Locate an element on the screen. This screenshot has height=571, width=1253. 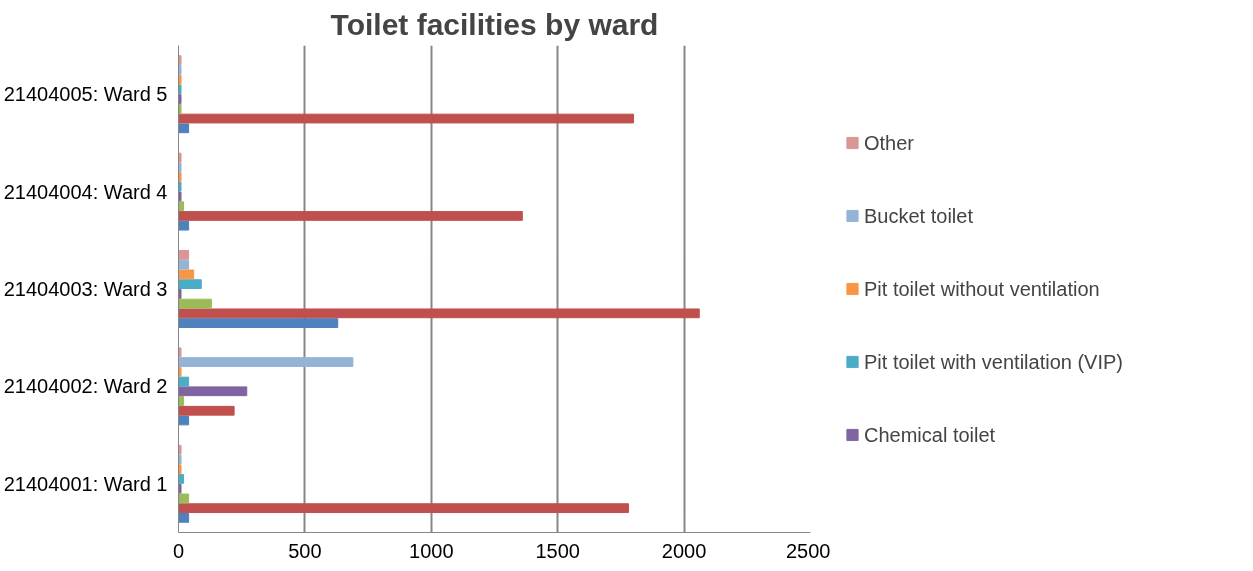
y-tick-label: 21404004: Ward 4 is located at coordinates (85, 191).